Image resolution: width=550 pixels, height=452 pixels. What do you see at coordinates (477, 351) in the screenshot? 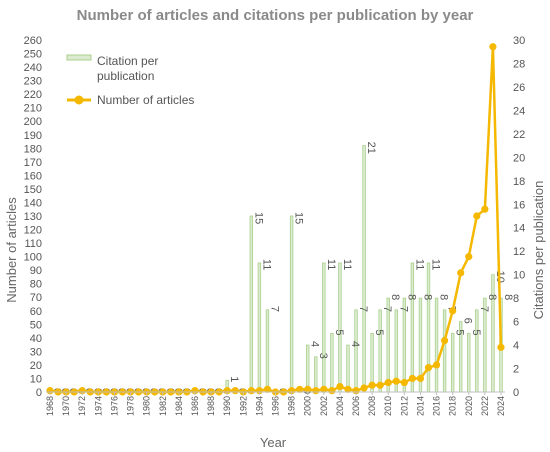
I see `bar-citations-2021` at bounding box center [477, 351].